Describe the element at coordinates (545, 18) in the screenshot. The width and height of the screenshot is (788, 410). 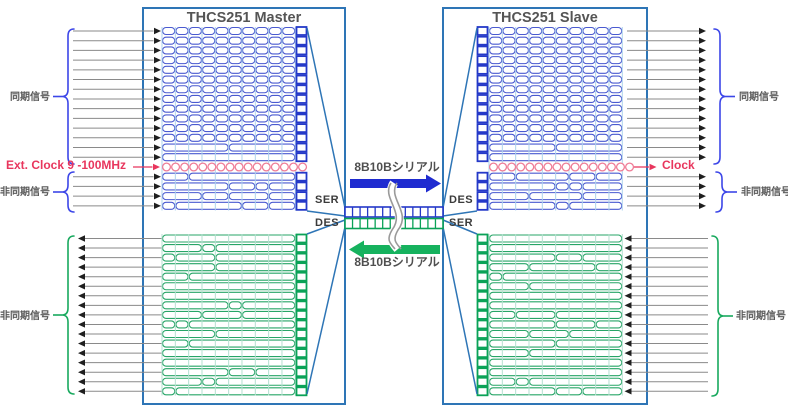
I see `slave-chip-title: THCS251 Slave` at that location.